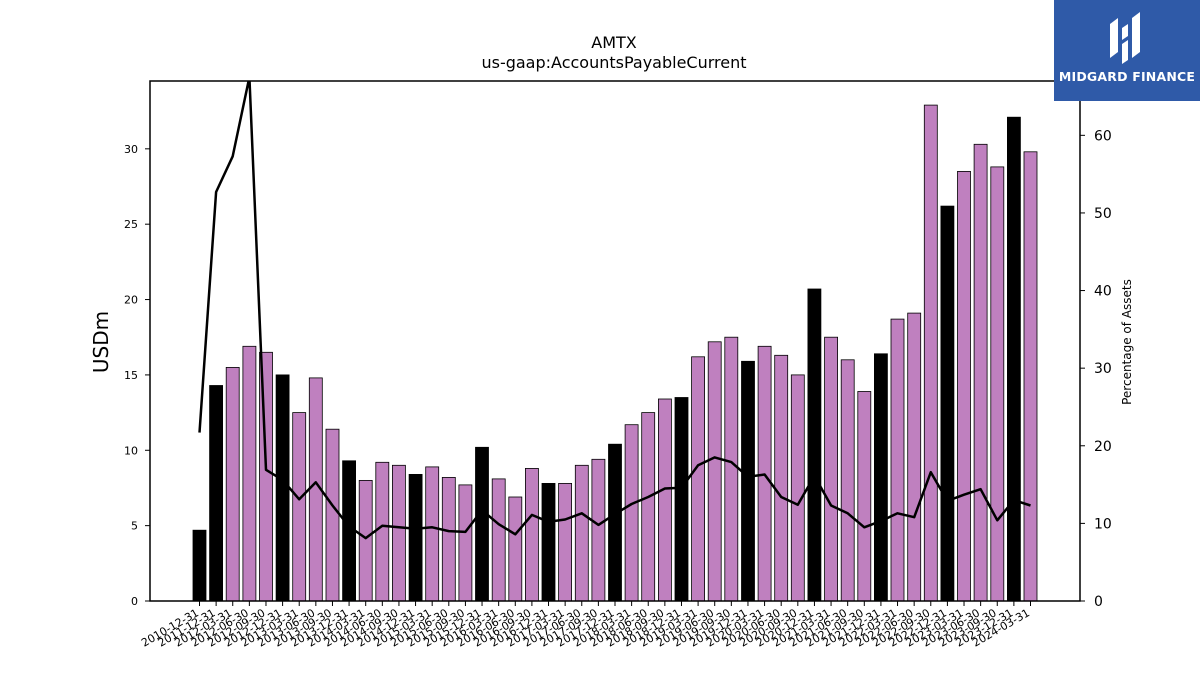 This screenshot has height=675, width=1200. I want to click on chart-title: AMTX, so click(614, 42).